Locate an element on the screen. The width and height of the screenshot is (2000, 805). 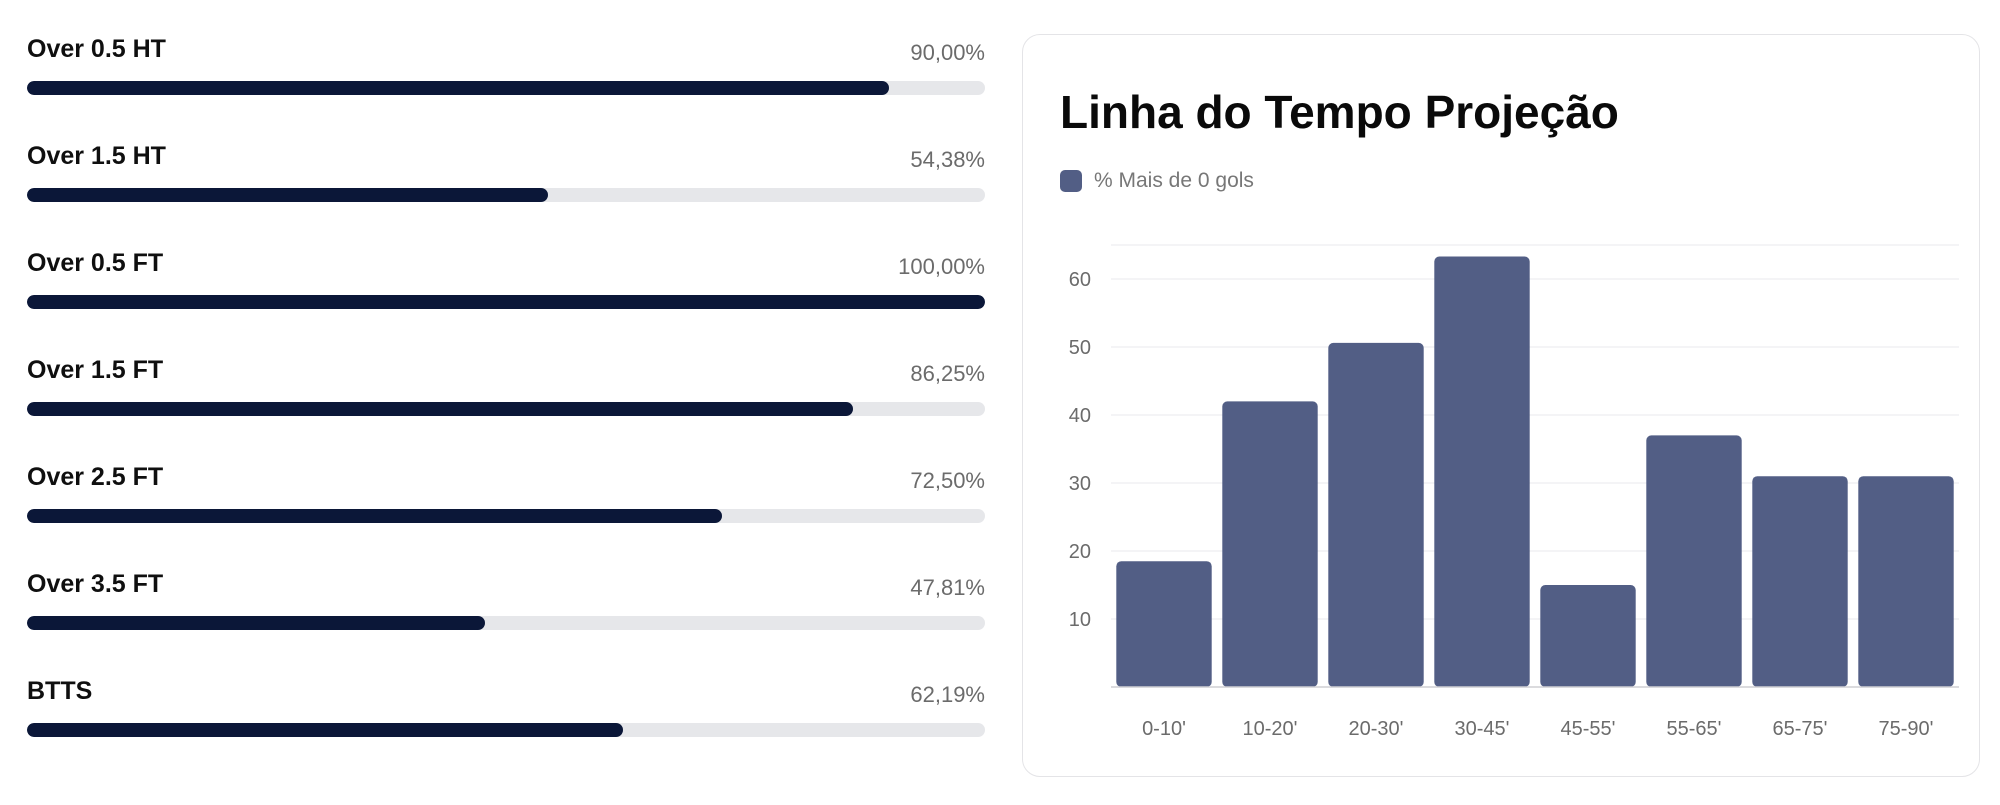
x-tick-label: 65-75' is located at coordinates (1800, 729).